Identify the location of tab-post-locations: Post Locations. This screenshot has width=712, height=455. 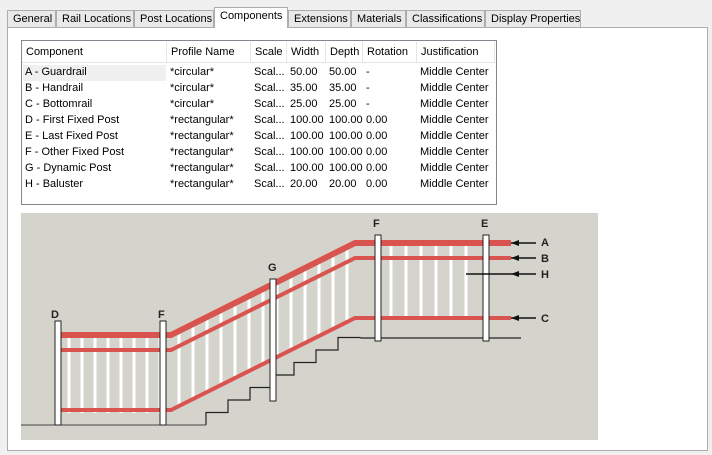
(174, 19).